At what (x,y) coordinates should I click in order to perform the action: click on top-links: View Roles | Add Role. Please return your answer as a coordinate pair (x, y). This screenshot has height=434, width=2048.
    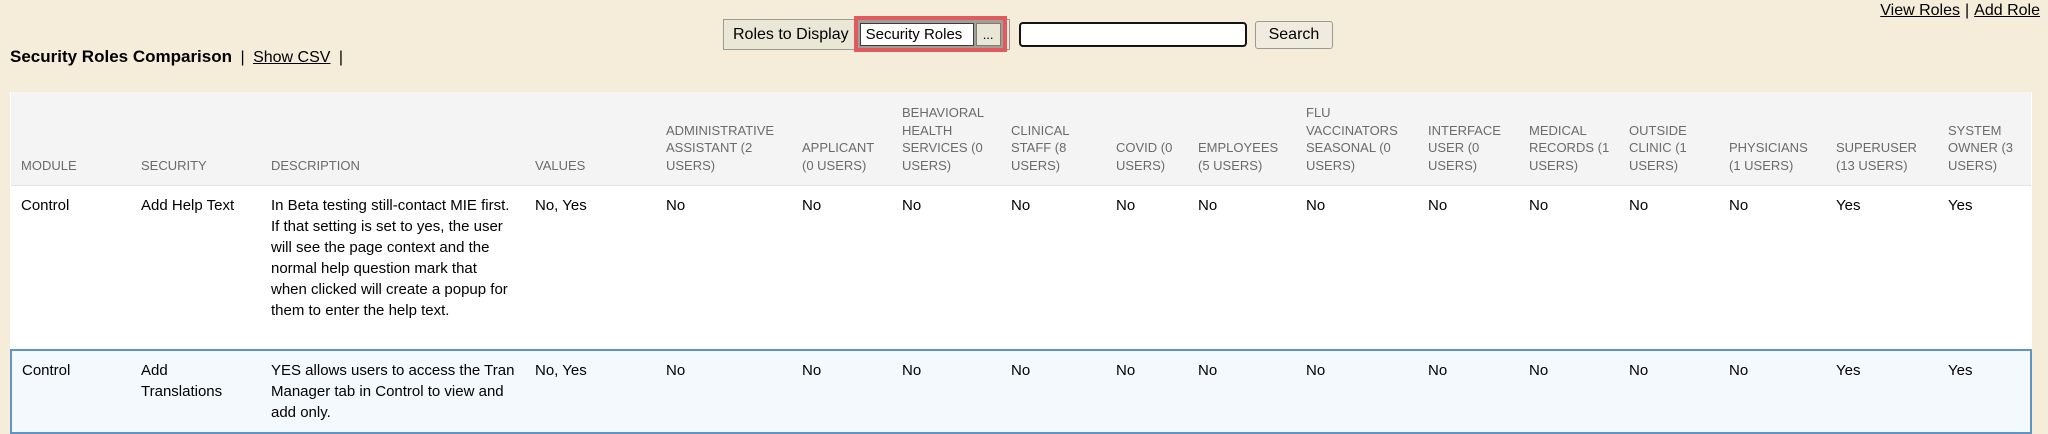
    Looking at the image, I should click on (1960, 11).